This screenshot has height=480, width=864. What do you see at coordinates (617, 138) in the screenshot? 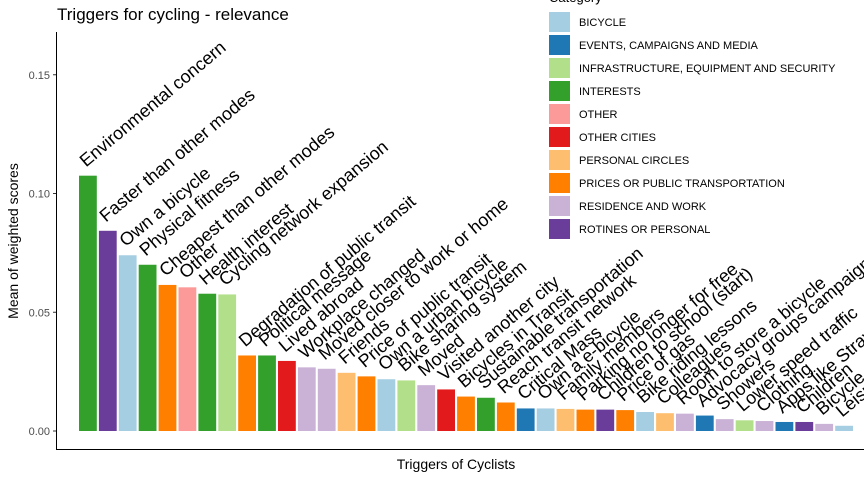
I see `legend-label: OTHER CITIES` at bounding box center [617, 138].